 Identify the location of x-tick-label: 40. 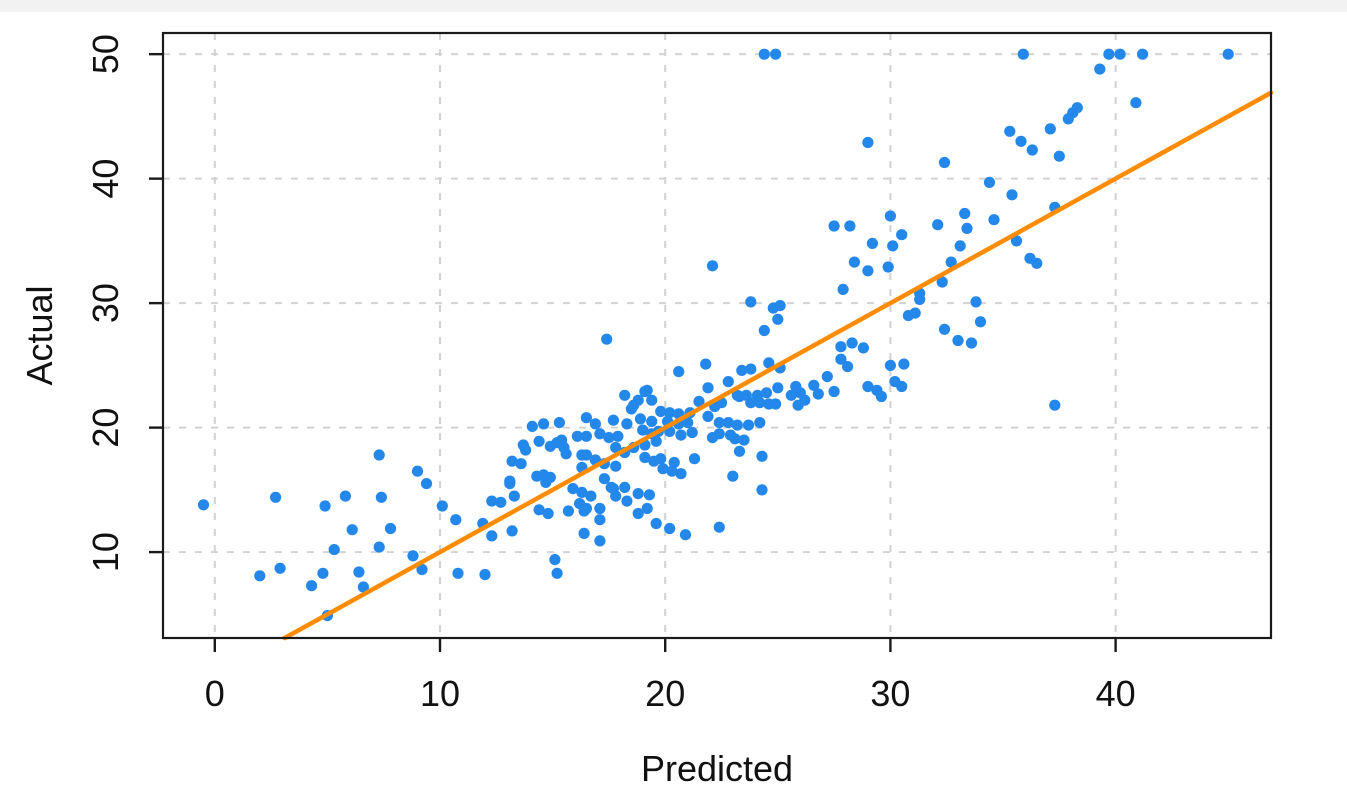
(1116, 693).